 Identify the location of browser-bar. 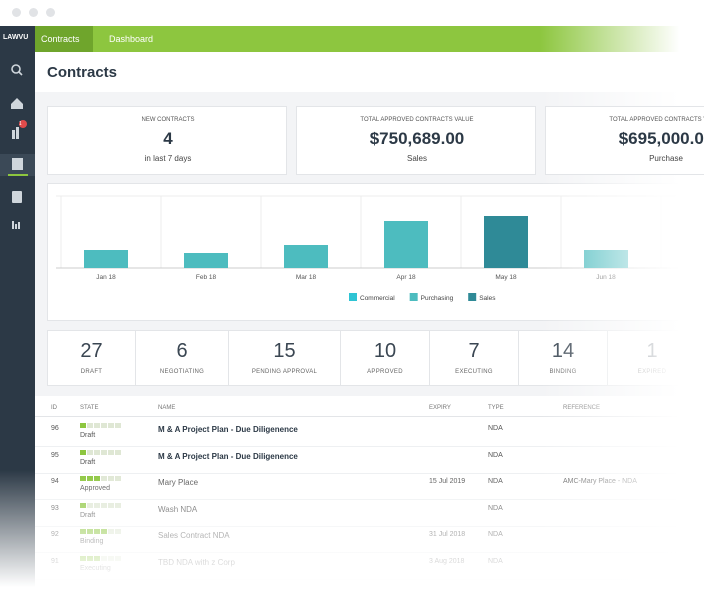
(352, 13).